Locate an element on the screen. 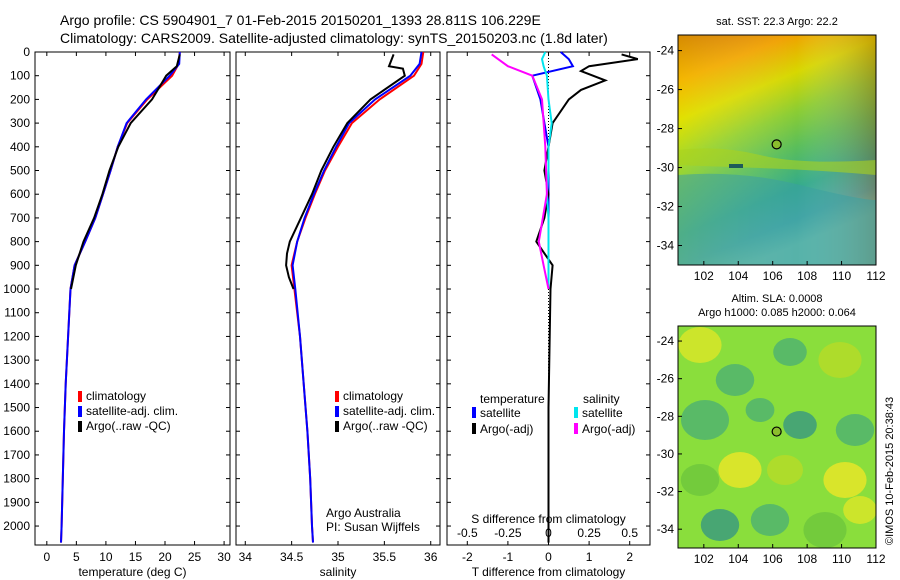 The width and height of the screenshot is (900, 580). x-tick-label: 35.5 is located at coordinates (385, 557).